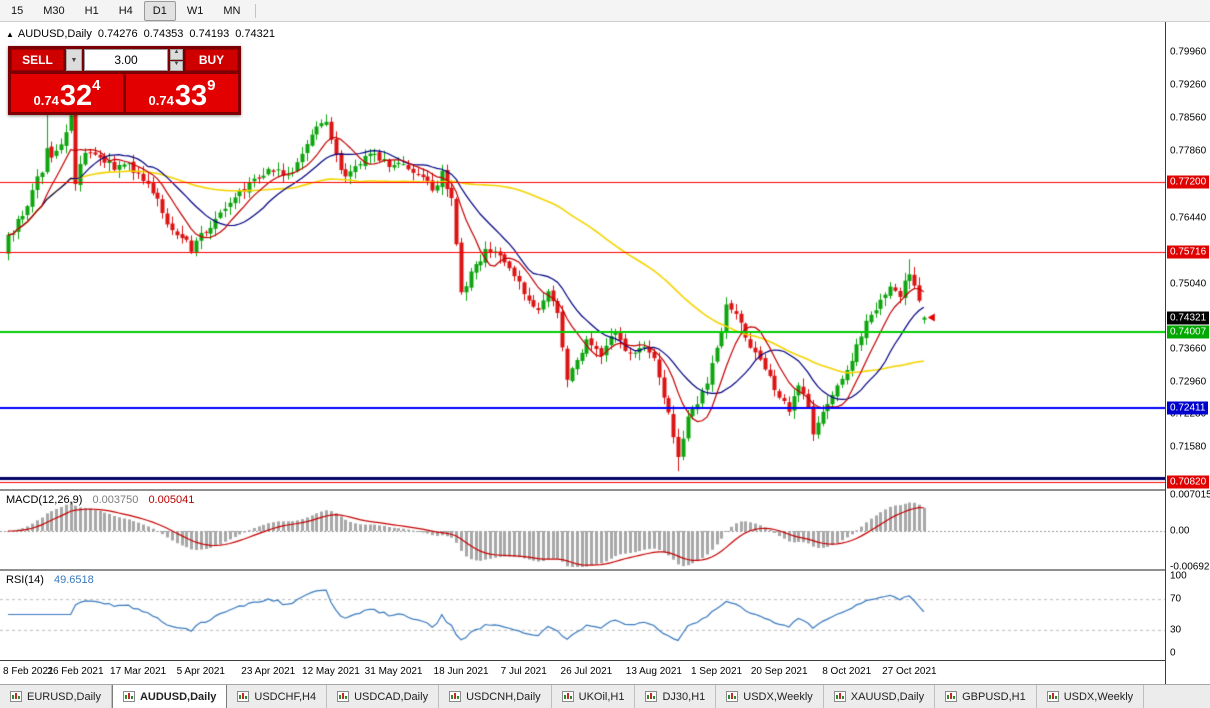  I want to click on buy-price-display: 0.74 33 9, so click(182, 93).